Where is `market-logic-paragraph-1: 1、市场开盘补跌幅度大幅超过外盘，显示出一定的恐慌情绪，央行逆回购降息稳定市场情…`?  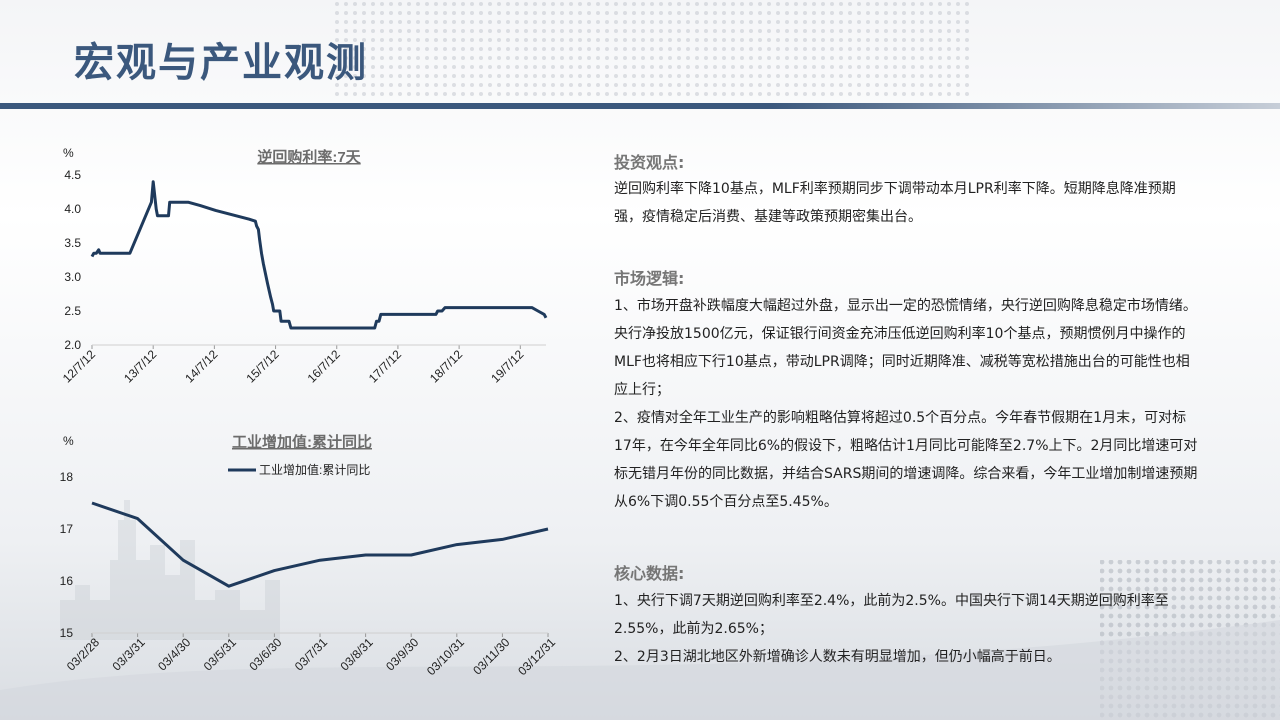 market-logic-paragraph-1: 1、市场开盘补跌幅度大幅超过外盘，显示出一定的恐慌情绪，央行逆回购降息稳定市场情… is located at coordinates (905, 348).